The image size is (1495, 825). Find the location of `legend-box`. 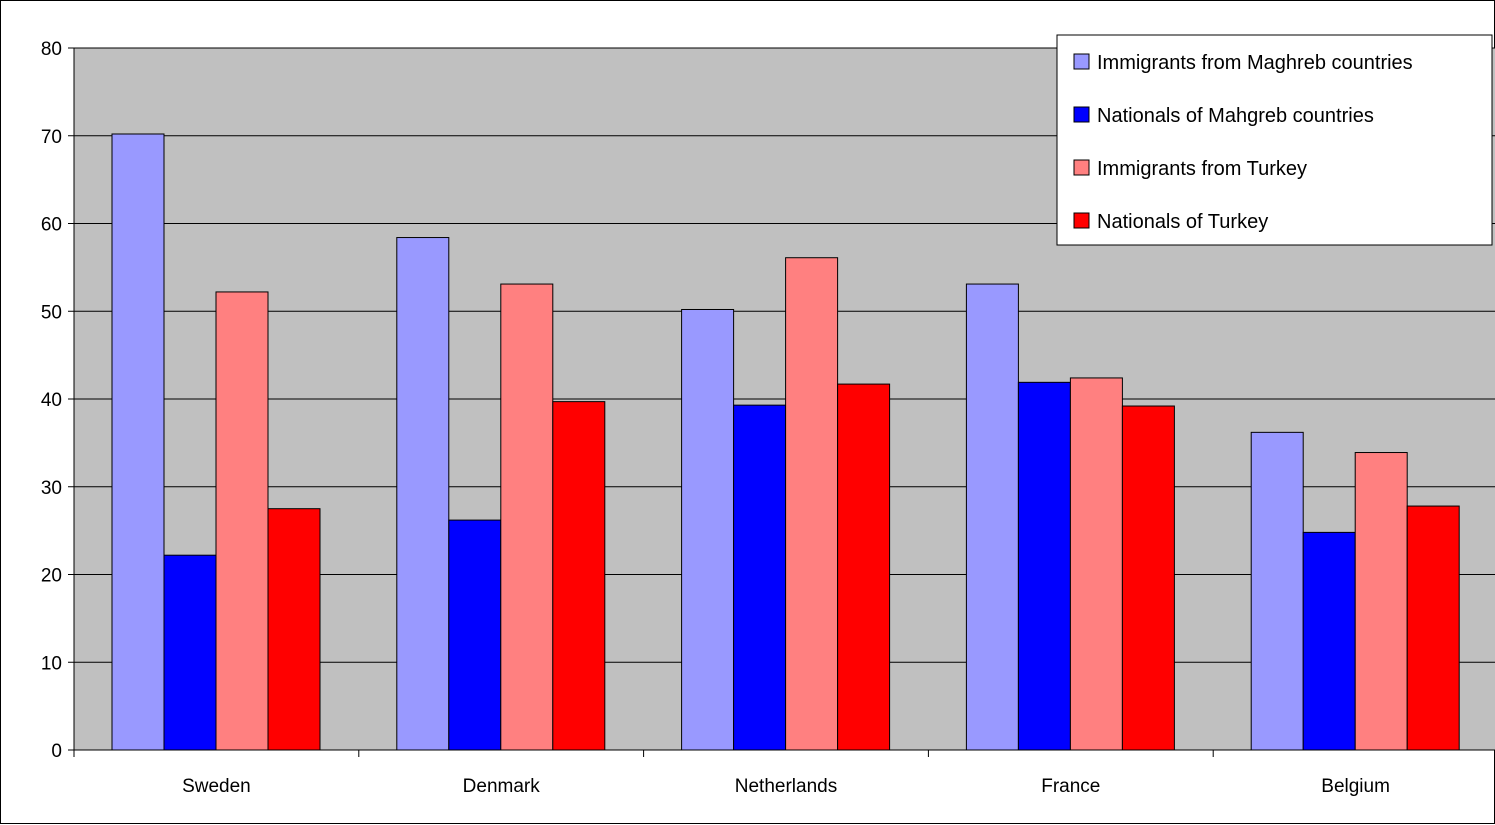

legend-box is located at coordinates (1274, 140).